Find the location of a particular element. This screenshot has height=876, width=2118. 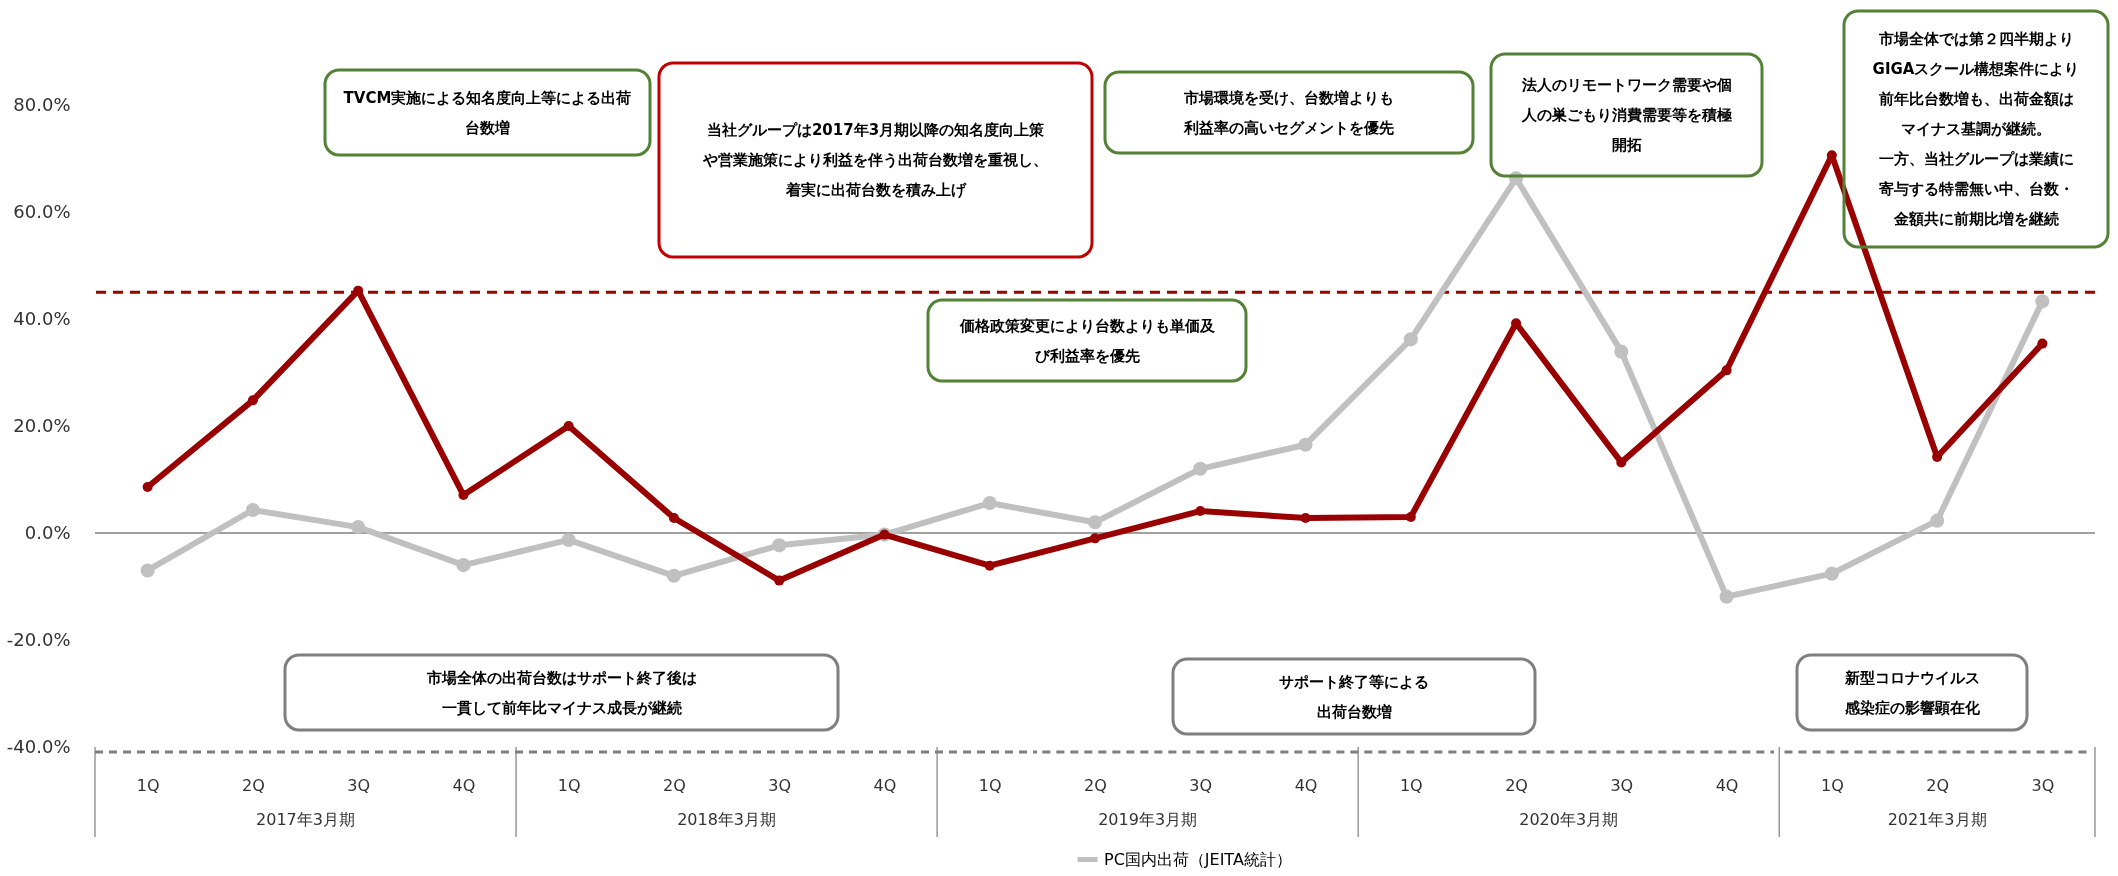

text: 2018年3月期 is located at coordinates (727, 819).